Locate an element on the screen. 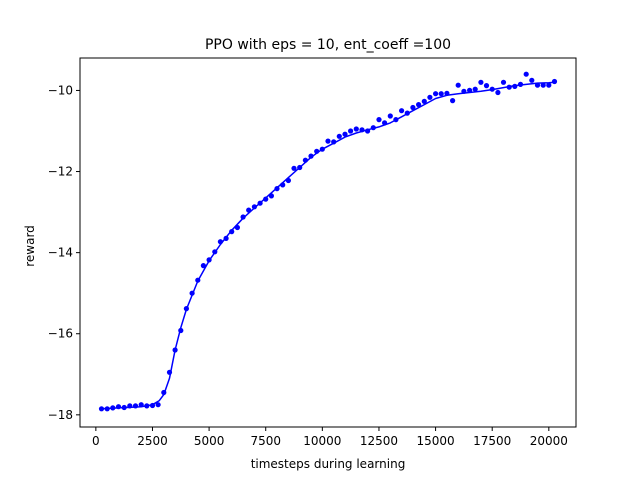 This screenshot has width=640, height=480. x-tick-label: 0 is located at coordinates (96, 441).